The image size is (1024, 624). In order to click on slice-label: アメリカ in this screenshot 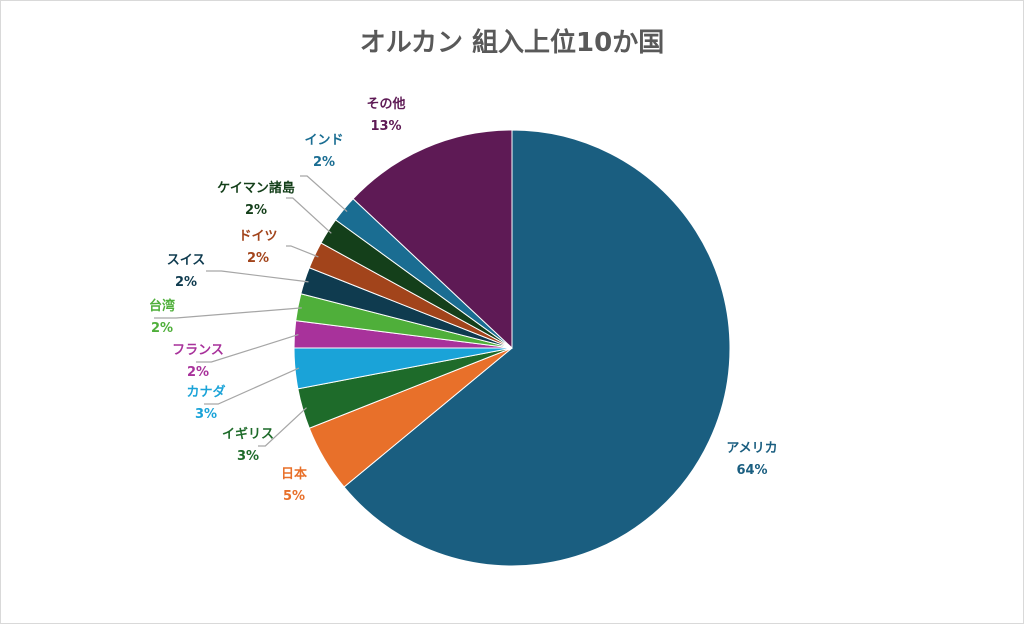, I will do `click(751, 448)`.